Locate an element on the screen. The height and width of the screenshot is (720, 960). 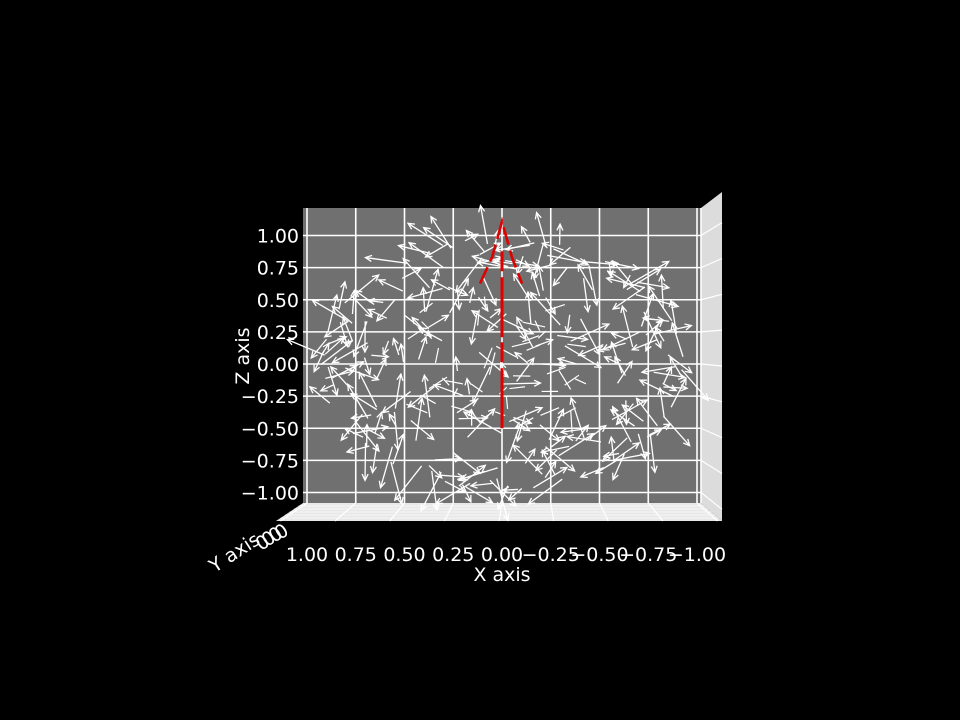
x-tick-label: 0.00 is located at coordinates (502, 555).